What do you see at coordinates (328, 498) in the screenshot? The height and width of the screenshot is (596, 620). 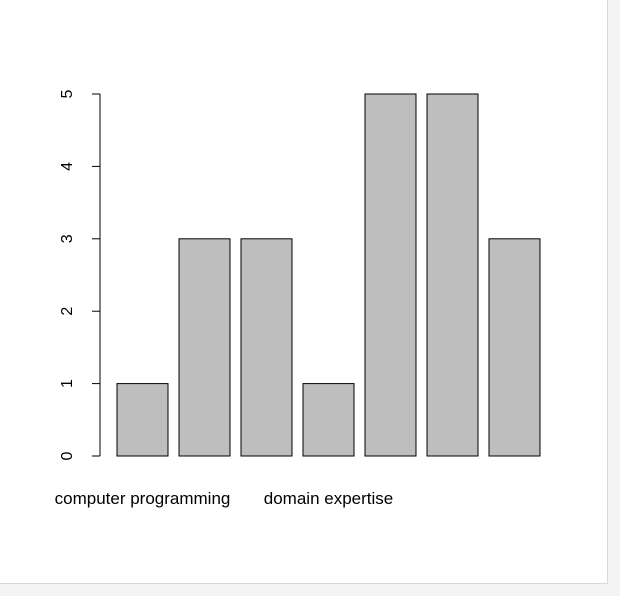 I see `category-label: domain expertise` at bounding box center [328, 498].